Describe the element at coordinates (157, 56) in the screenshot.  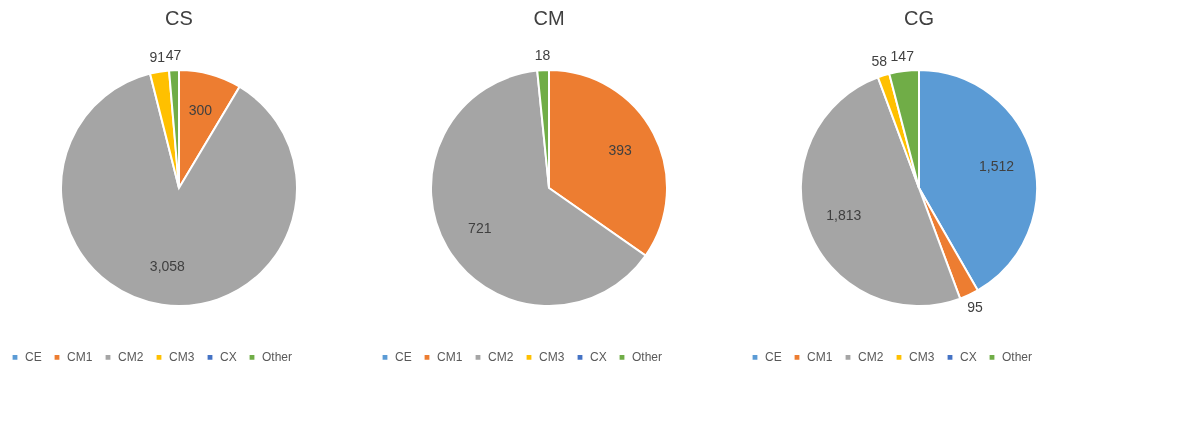
I see `data-label: 91` at that location.